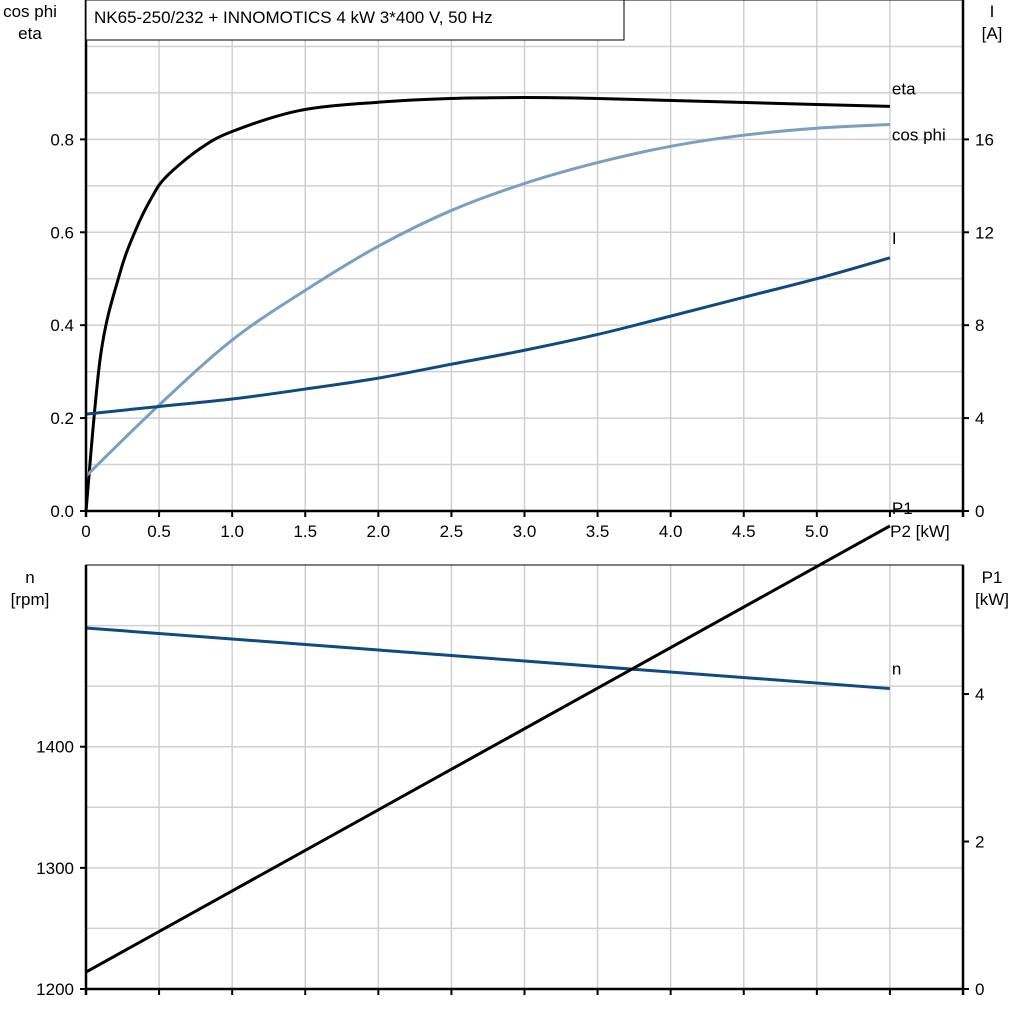  What do you see at coordinates (55, 868) in the screenshot?
I see `y-tick-label-left: 1300` at bounding box center [55, 868].